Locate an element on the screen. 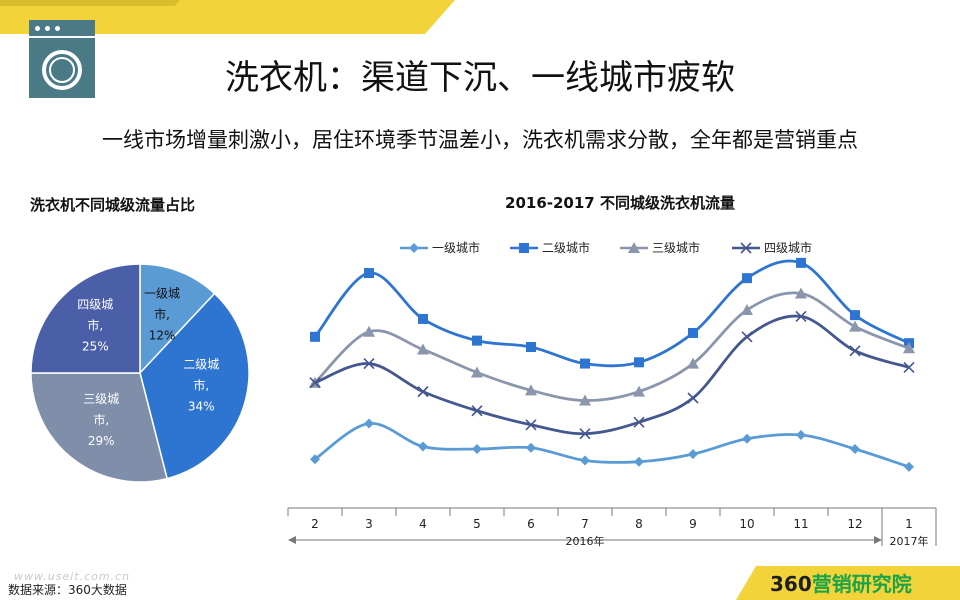 Image resolution: width=960 pixels, height=600 pixels. x-tick-label-11: 12 is located at coordinates (854, 524).